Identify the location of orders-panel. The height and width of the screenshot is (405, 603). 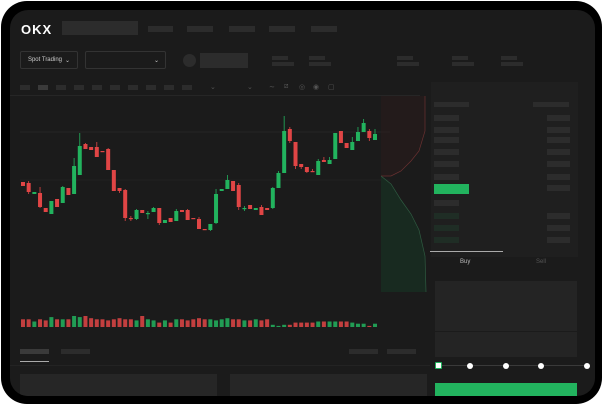
(118, 385).